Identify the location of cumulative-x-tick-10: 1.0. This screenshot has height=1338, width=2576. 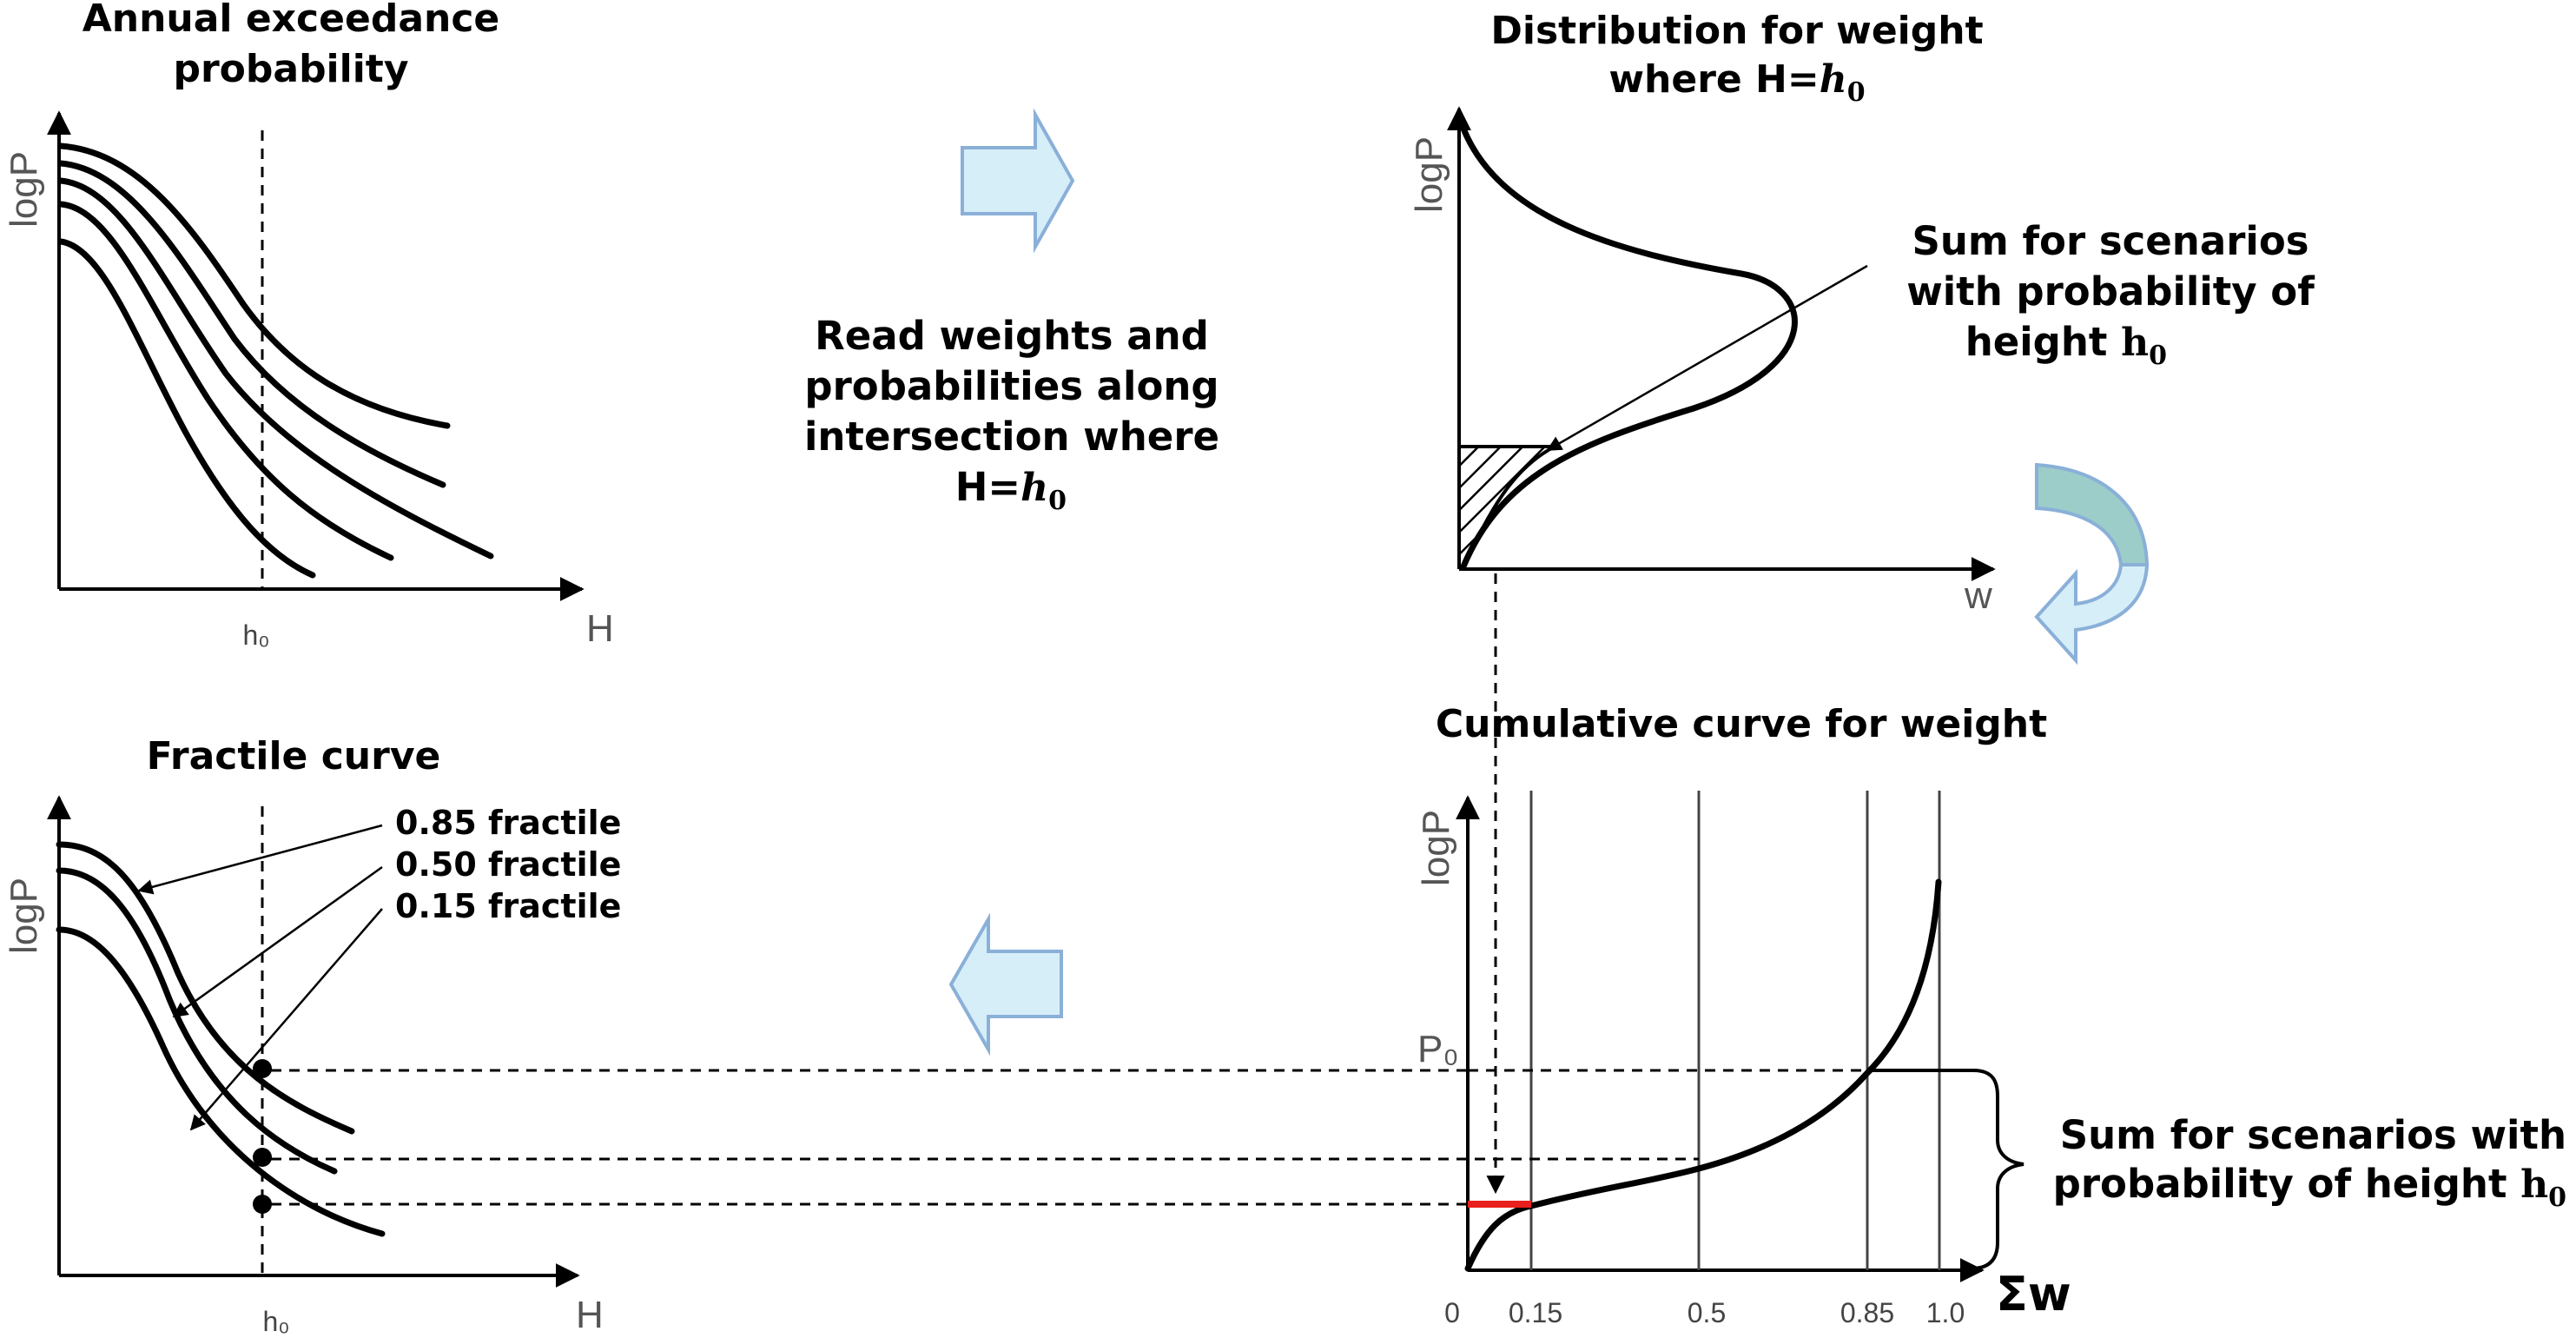
(1945, 1312).